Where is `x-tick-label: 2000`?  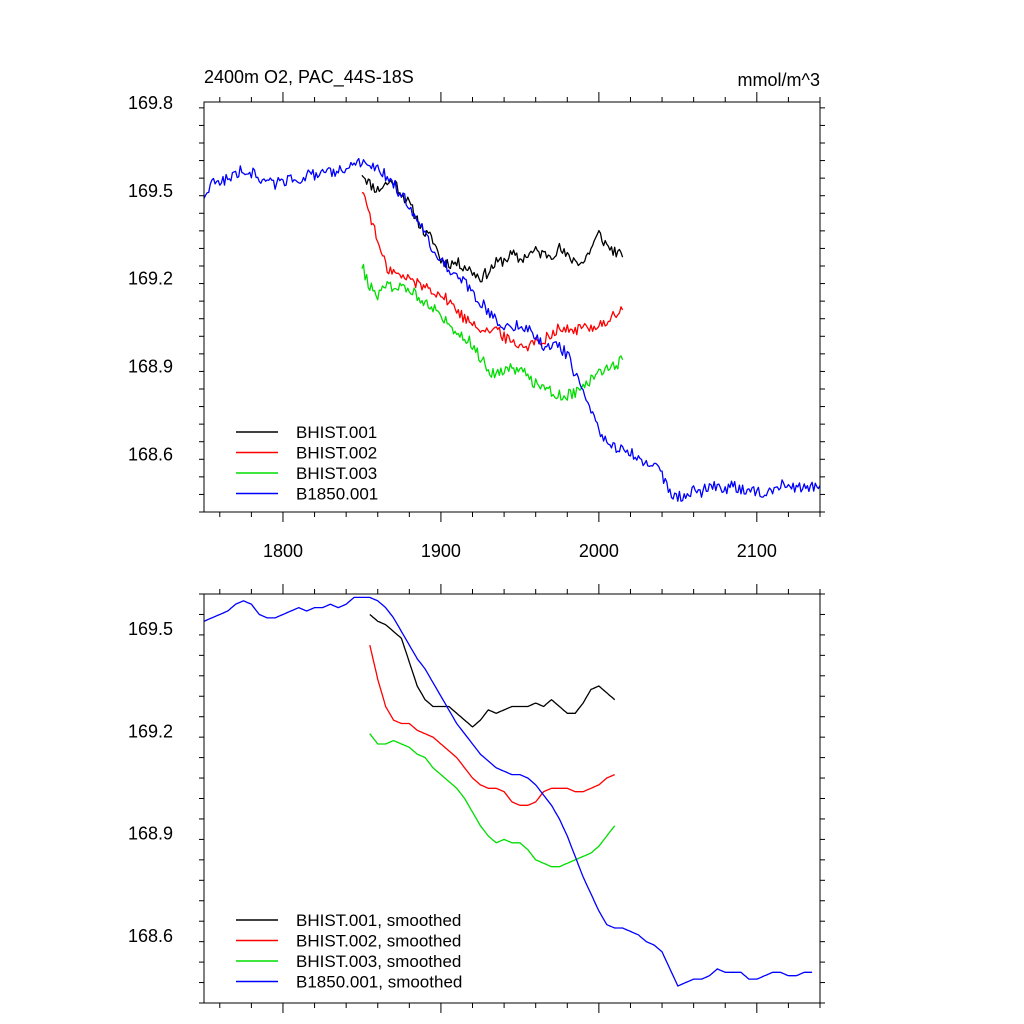 x-tick-label: 2000 is located at coordinates (599, 551).